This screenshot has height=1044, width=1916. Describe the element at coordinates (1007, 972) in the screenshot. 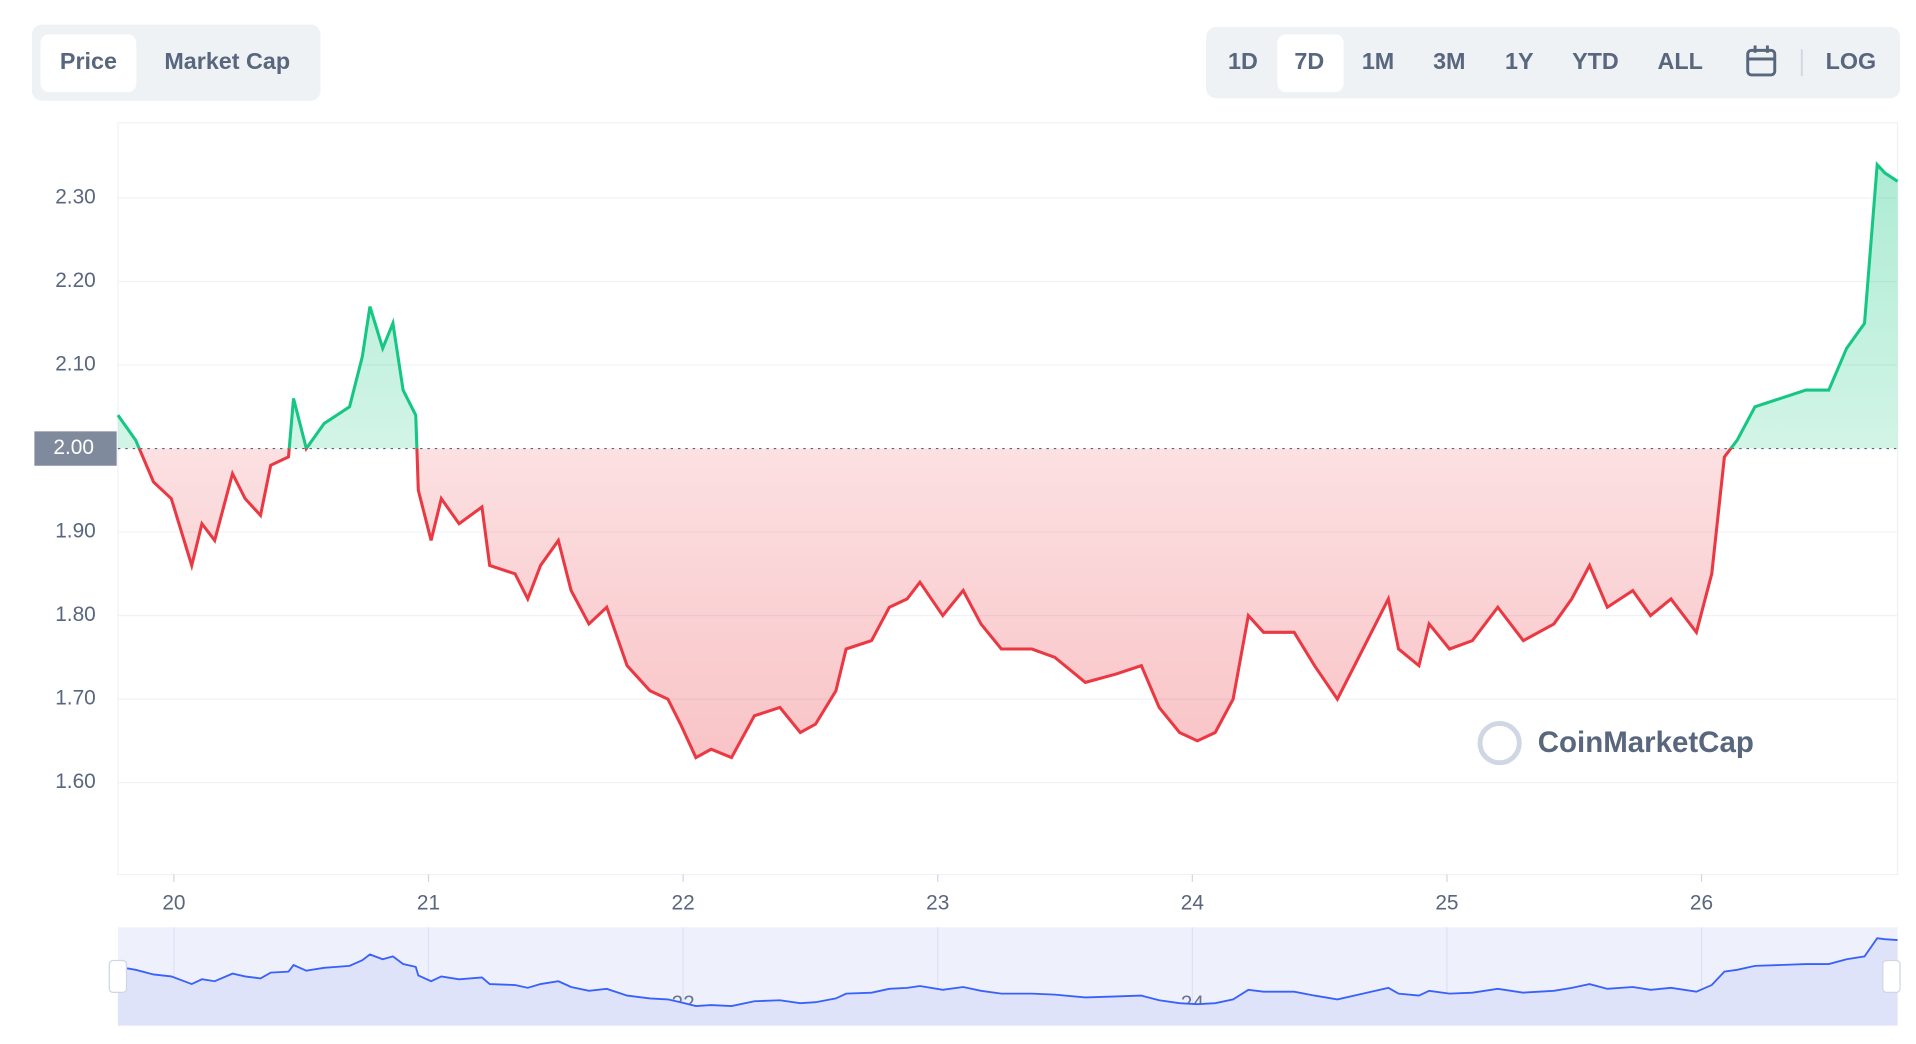

I see `navigator-line` at that location.